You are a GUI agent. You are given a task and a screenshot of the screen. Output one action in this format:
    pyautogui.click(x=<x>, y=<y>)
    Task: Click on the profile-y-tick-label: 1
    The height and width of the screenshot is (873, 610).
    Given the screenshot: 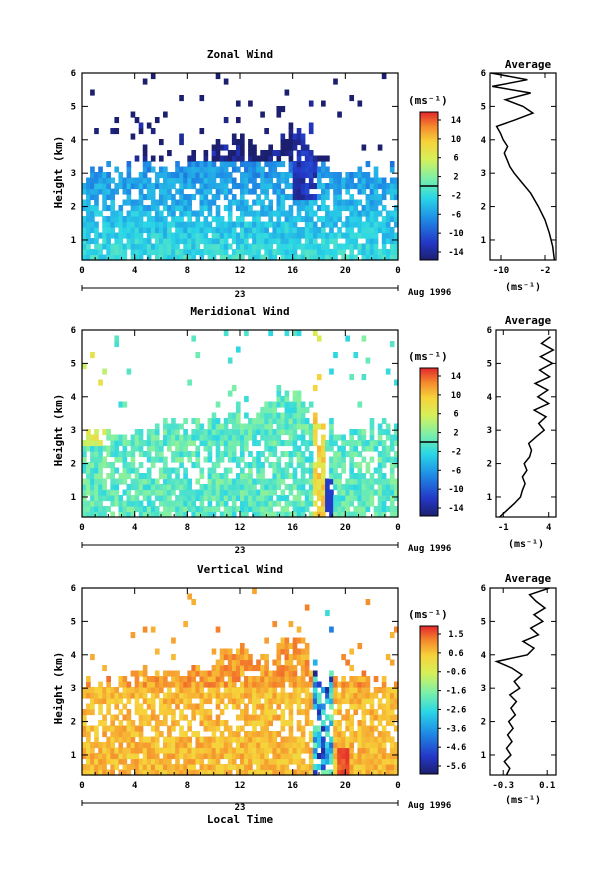 What is the action you would take?
    pyautogui.click(x=483, y=241)
    